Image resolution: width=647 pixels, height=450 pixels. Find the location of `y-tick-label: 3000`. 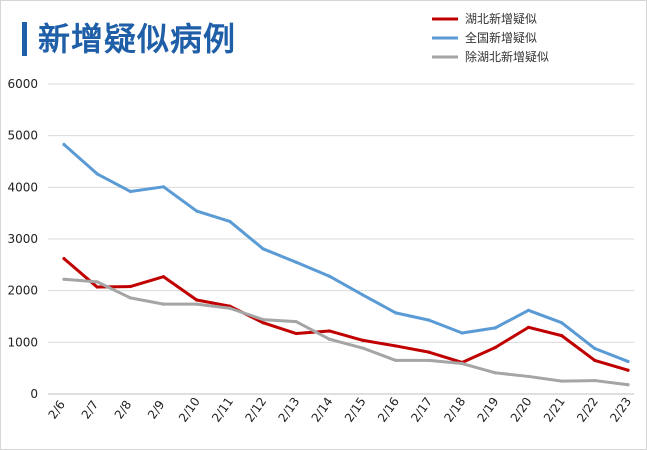

y-tick-label: 3000 is located at coordinates (22, 239).